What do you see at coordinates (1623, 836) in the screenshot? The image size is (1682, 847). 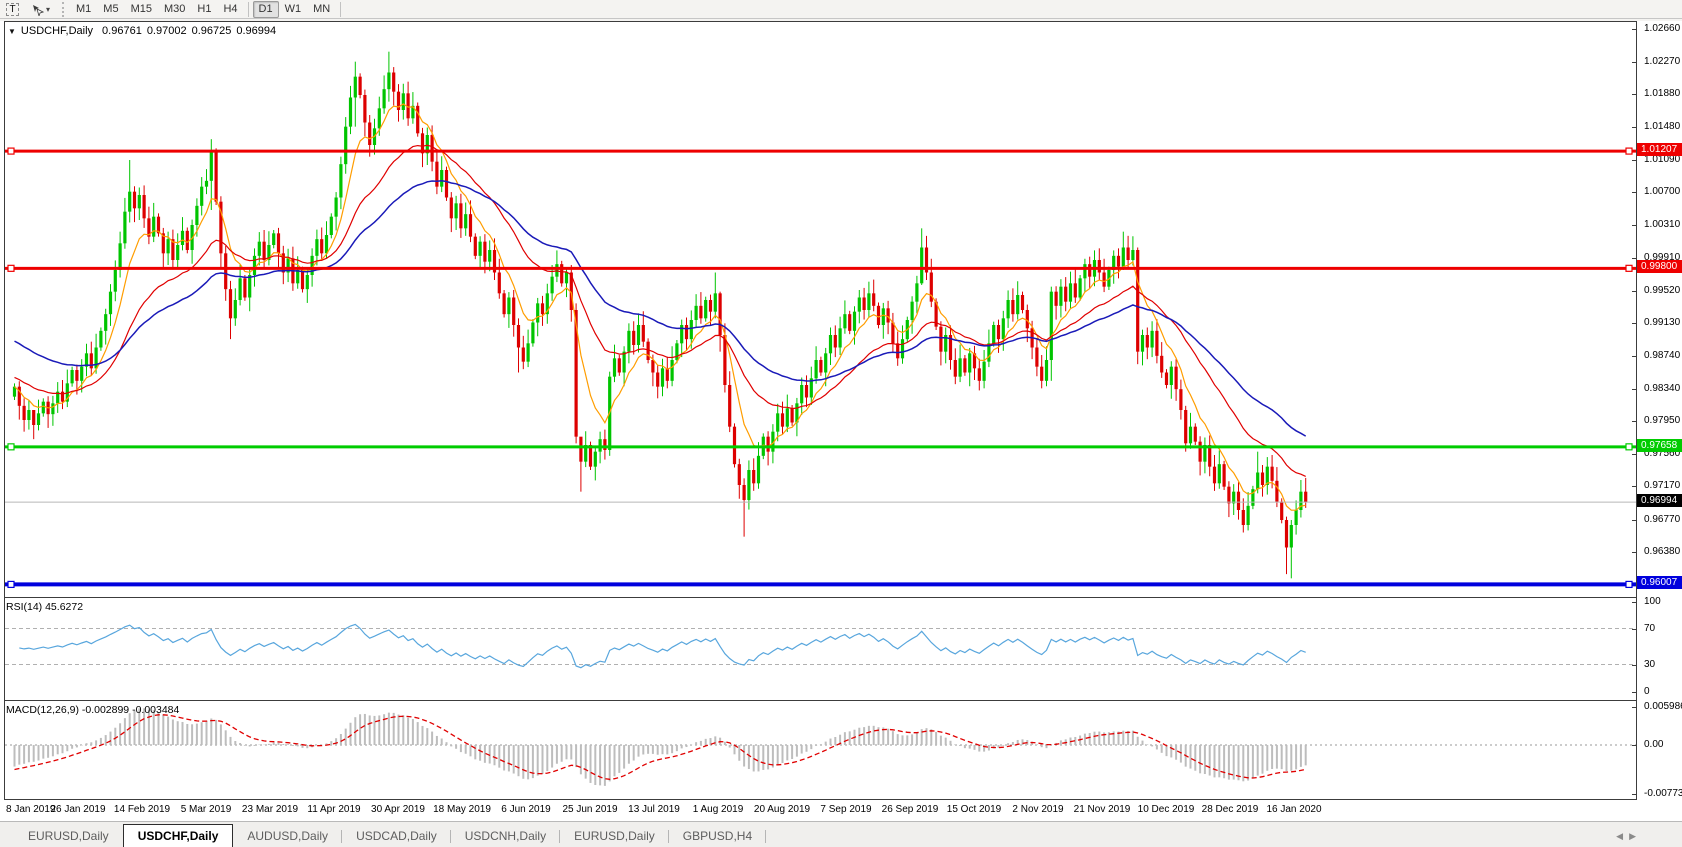 I see `tab-scroll-left-icon: ◀` at bounding box center [1623, 836].